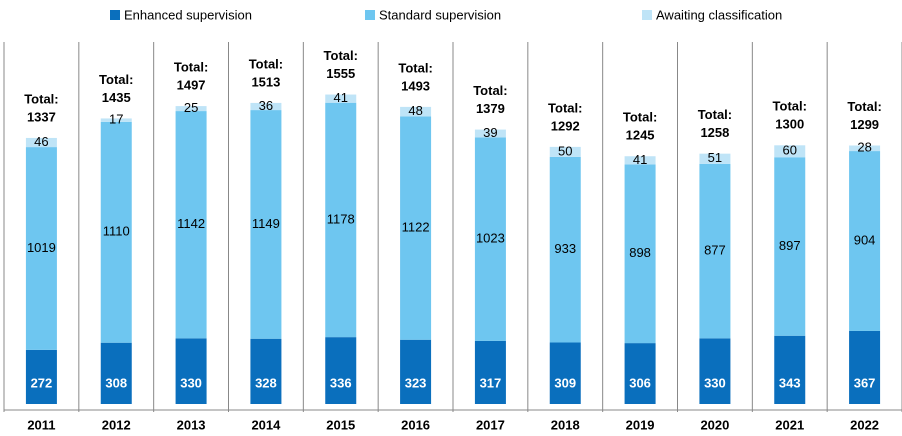 This screenshot has width=902, height=436. I want to click on value-label: 898, so click(640, 252).